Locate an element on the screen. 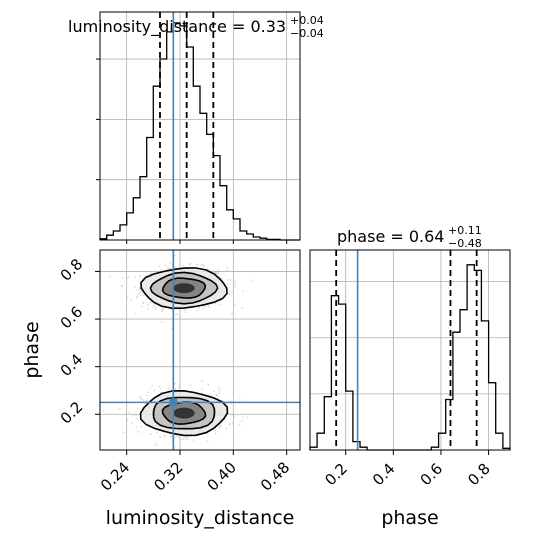 Image resolution: width=550 pixels, height=550 pixels. frame-phase-marginal is located at coordinates (410, 350).